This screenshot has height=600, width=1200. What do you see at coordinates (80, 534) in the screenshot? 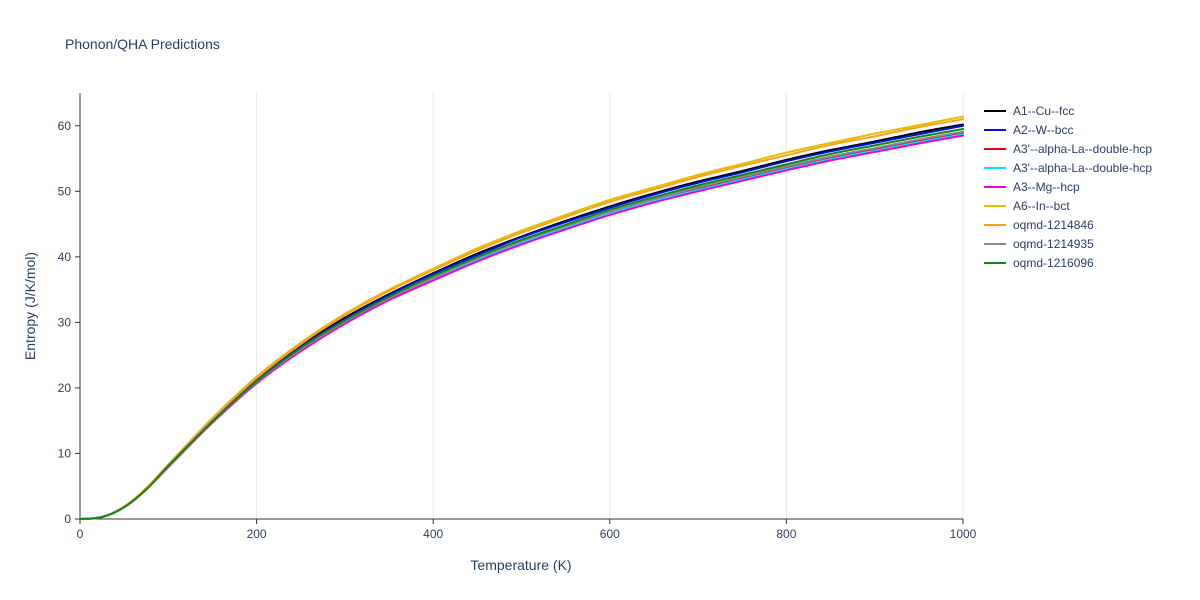
I see `x-tick-label-0: 0` at bounding box center [80, 534].